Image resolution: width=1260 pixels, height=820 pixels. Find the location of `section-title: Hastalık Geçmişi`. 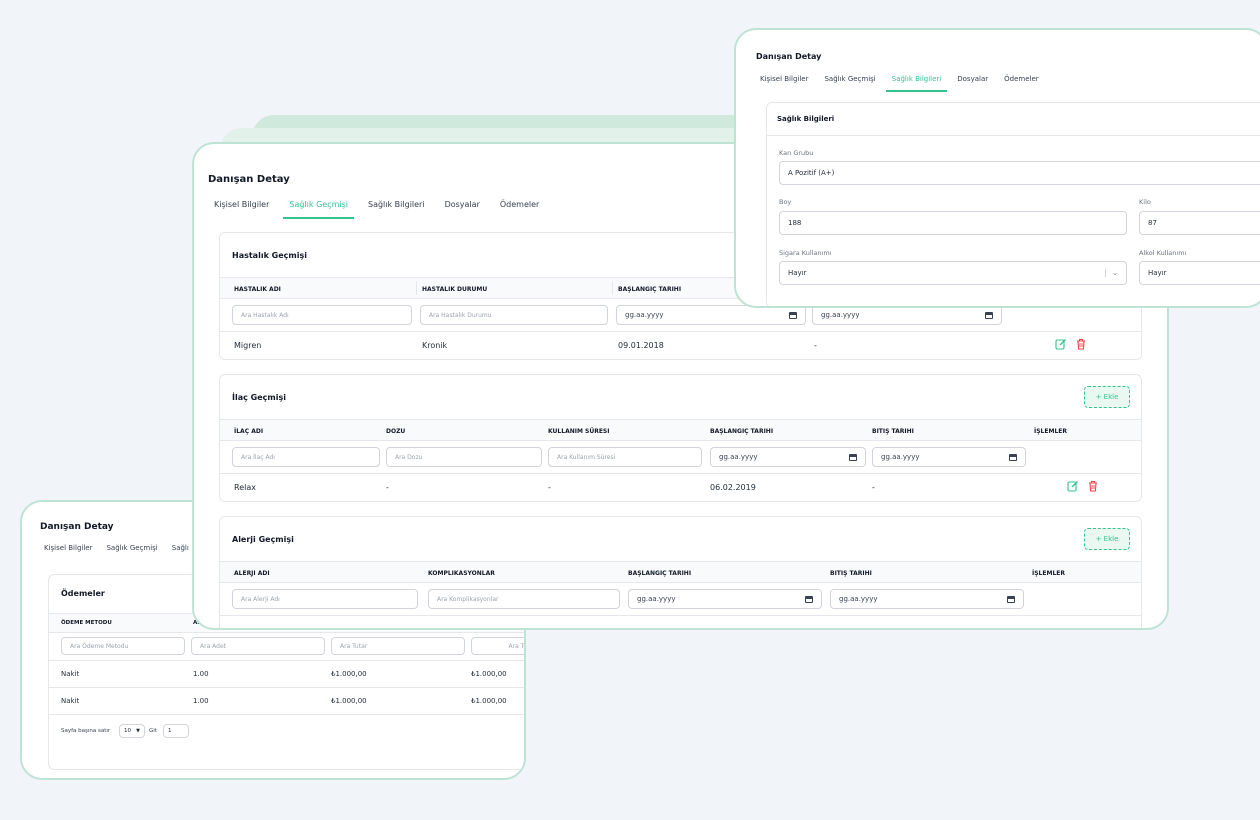

section-title: Hastalık Geçmişi is located at coordinates (269, 255).